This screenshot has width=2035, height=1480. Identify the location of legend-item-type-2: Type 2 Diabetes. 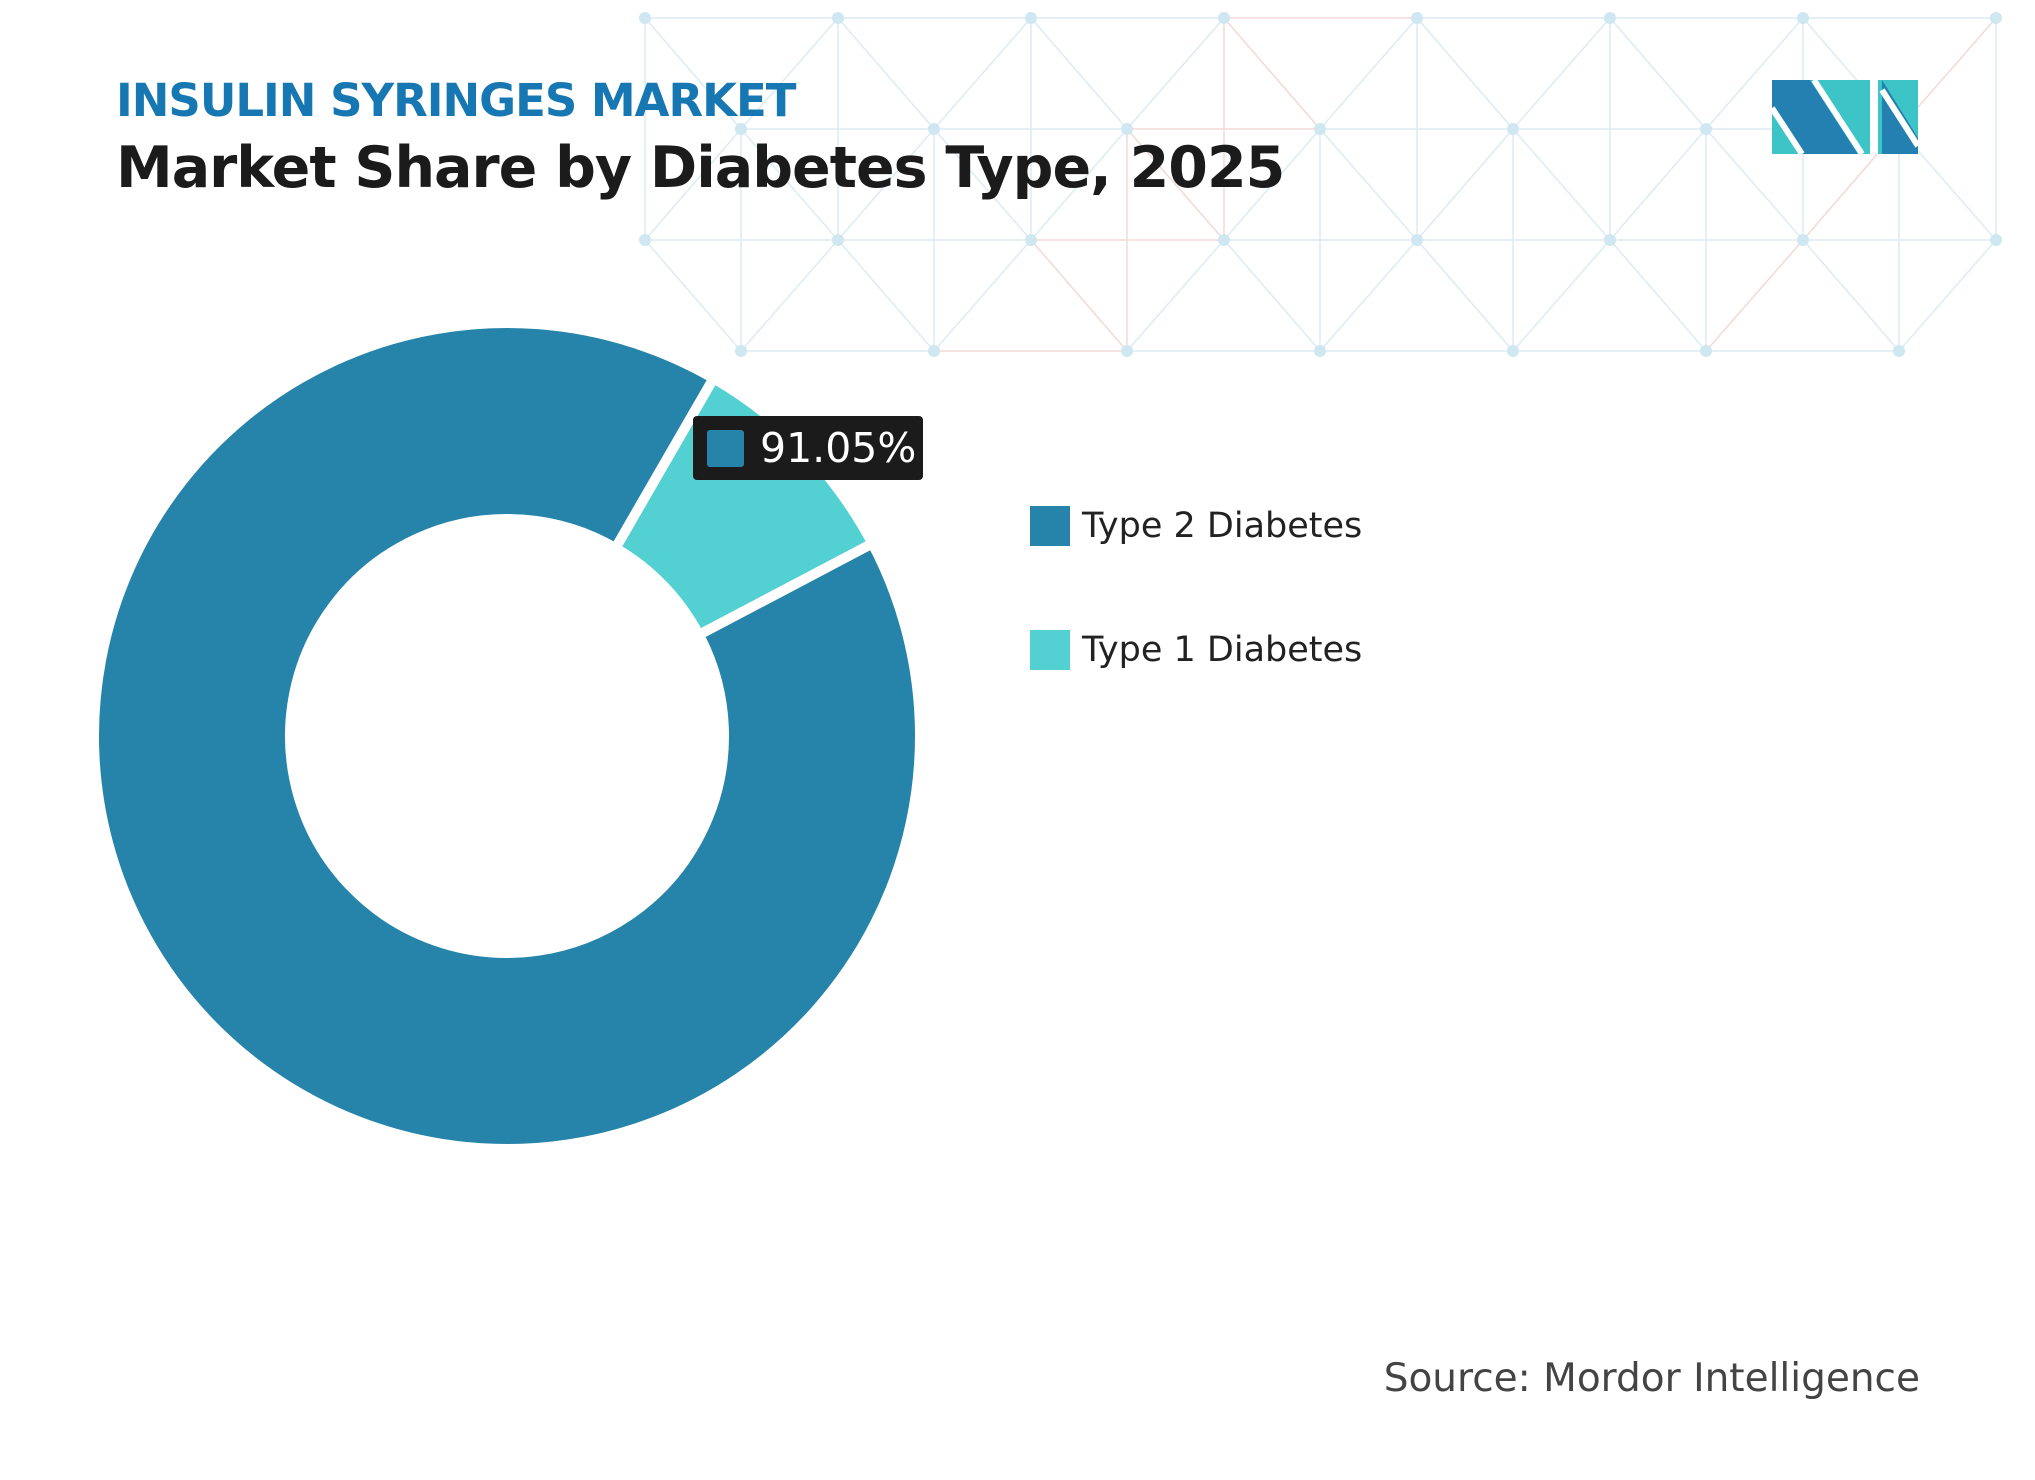
(1196, 526).